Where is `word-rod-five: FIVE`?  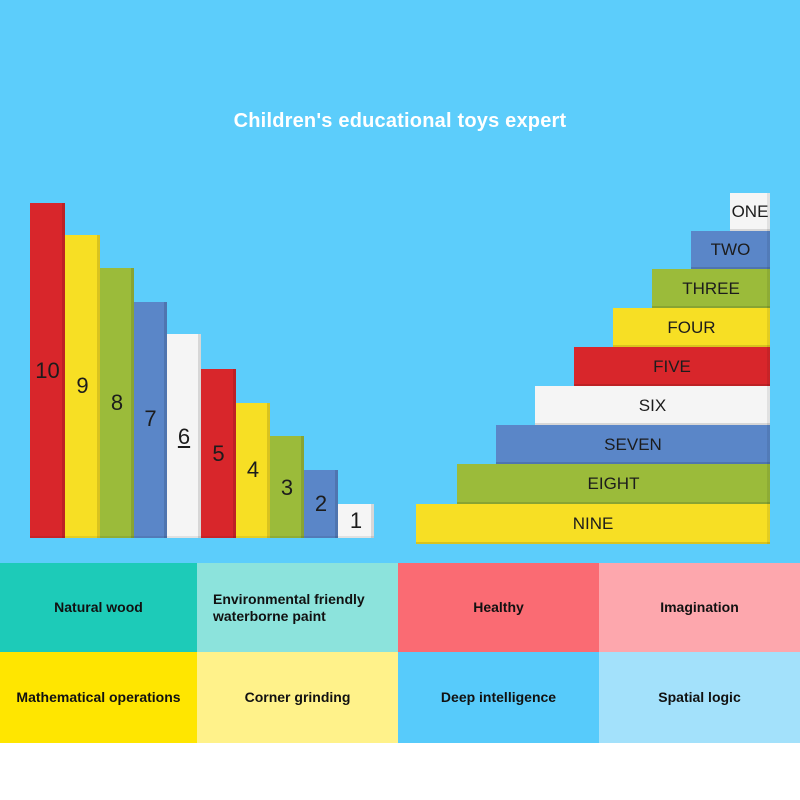
word-rod-five: FIVE is located at coordinates (672, 366).